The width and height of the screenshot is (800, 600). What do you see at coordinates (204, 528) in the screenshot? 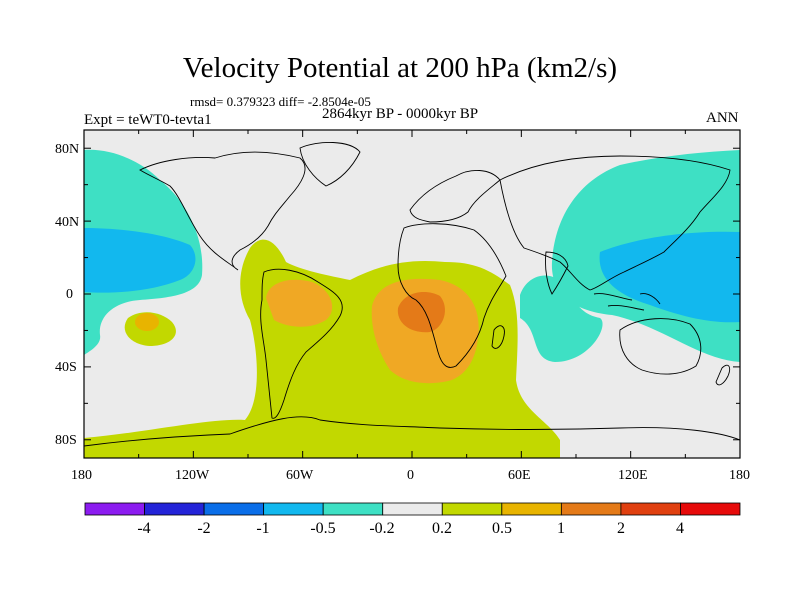
I see `colorbar-label-2: -2` at bounding box center [204, 528].